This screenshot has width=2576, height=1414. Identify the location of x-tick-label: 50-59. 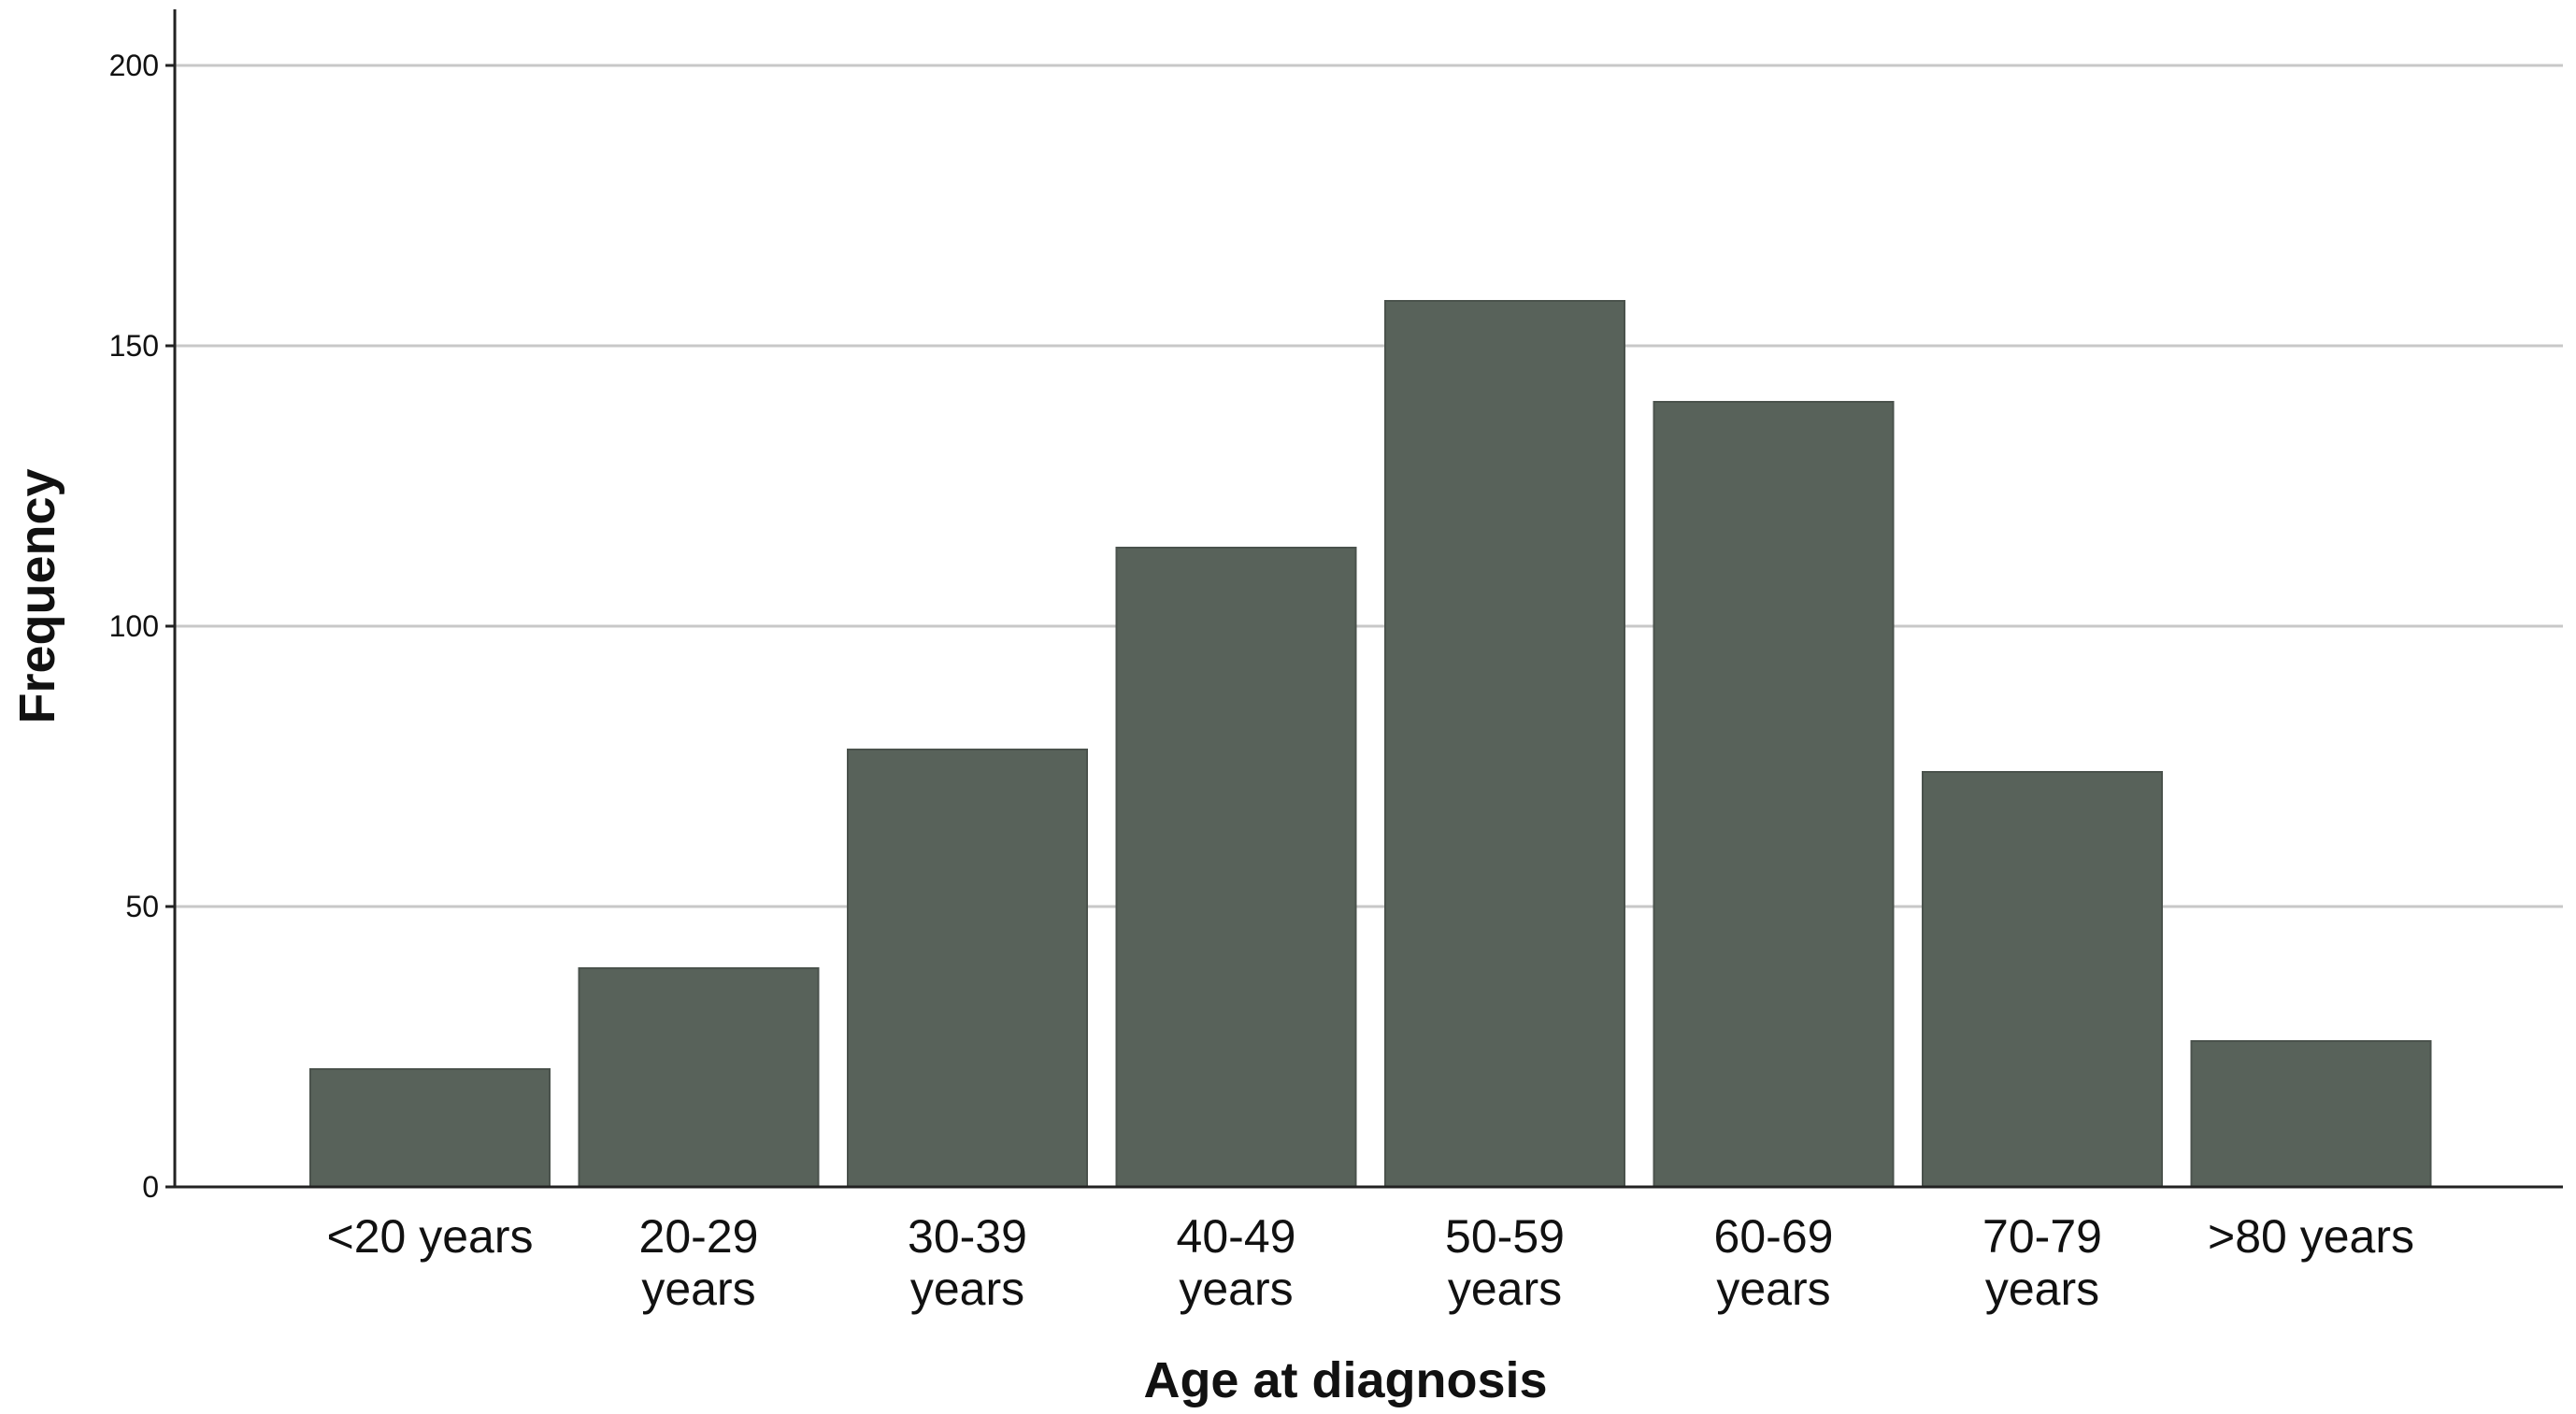
(1505, 1236).